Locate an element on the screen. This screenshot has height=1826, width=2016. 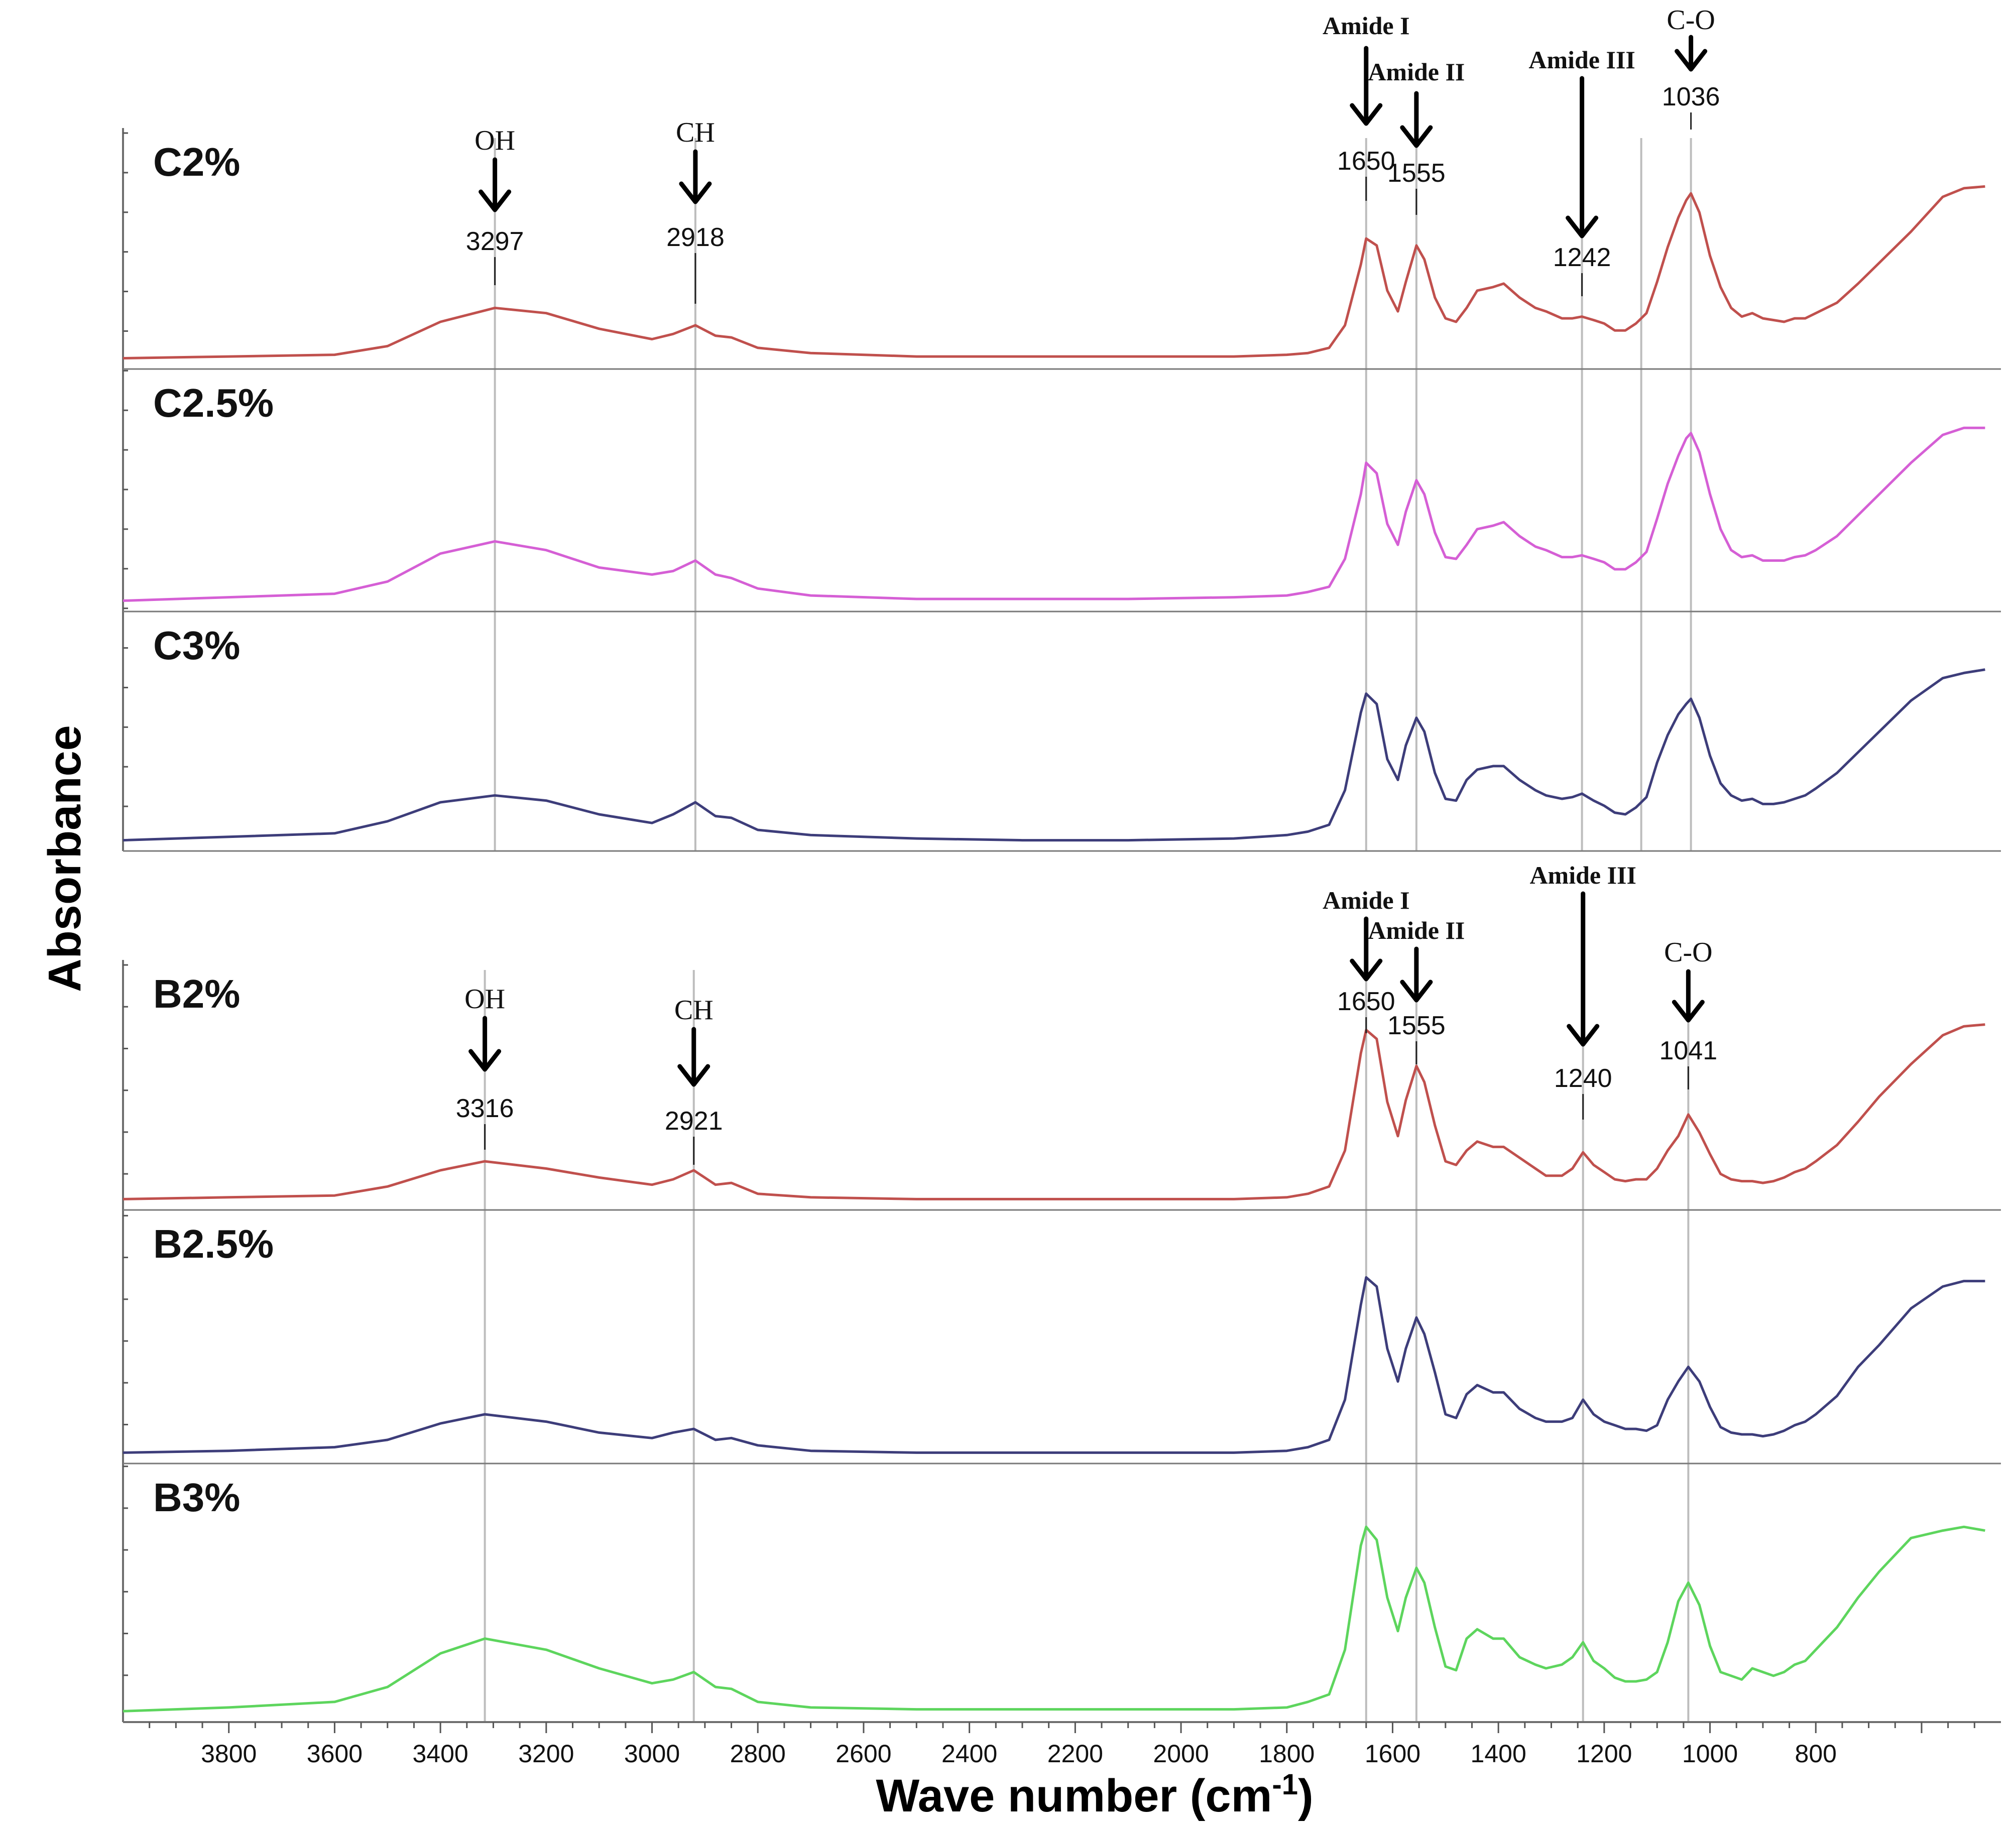
x-tick-label-1400: 1400 is located at coordinates (1498, 1754).